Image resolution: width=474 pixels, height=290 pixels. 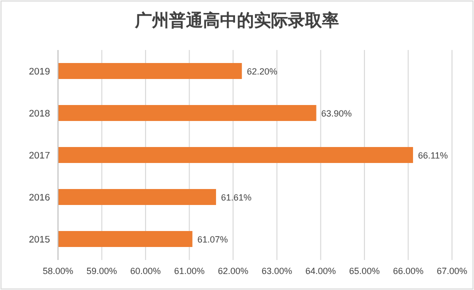 I want to click on x-tick-label: 61.00%, so click(x=189, y=271).